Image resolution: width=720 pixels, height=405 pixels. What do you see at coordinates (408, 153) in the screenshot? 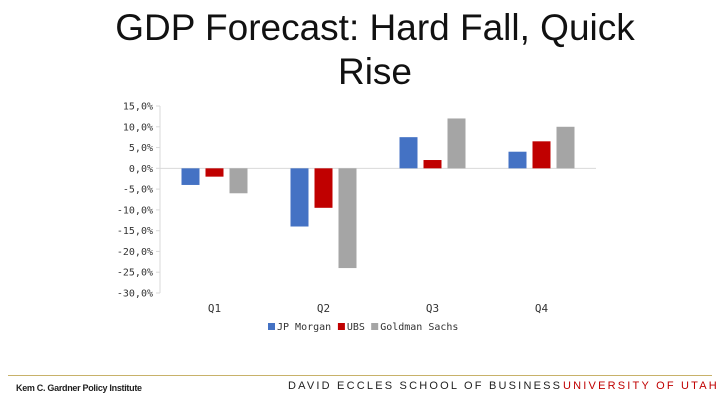
I see `bar-q3-jp-morgan` at bounding box center [408, 153].